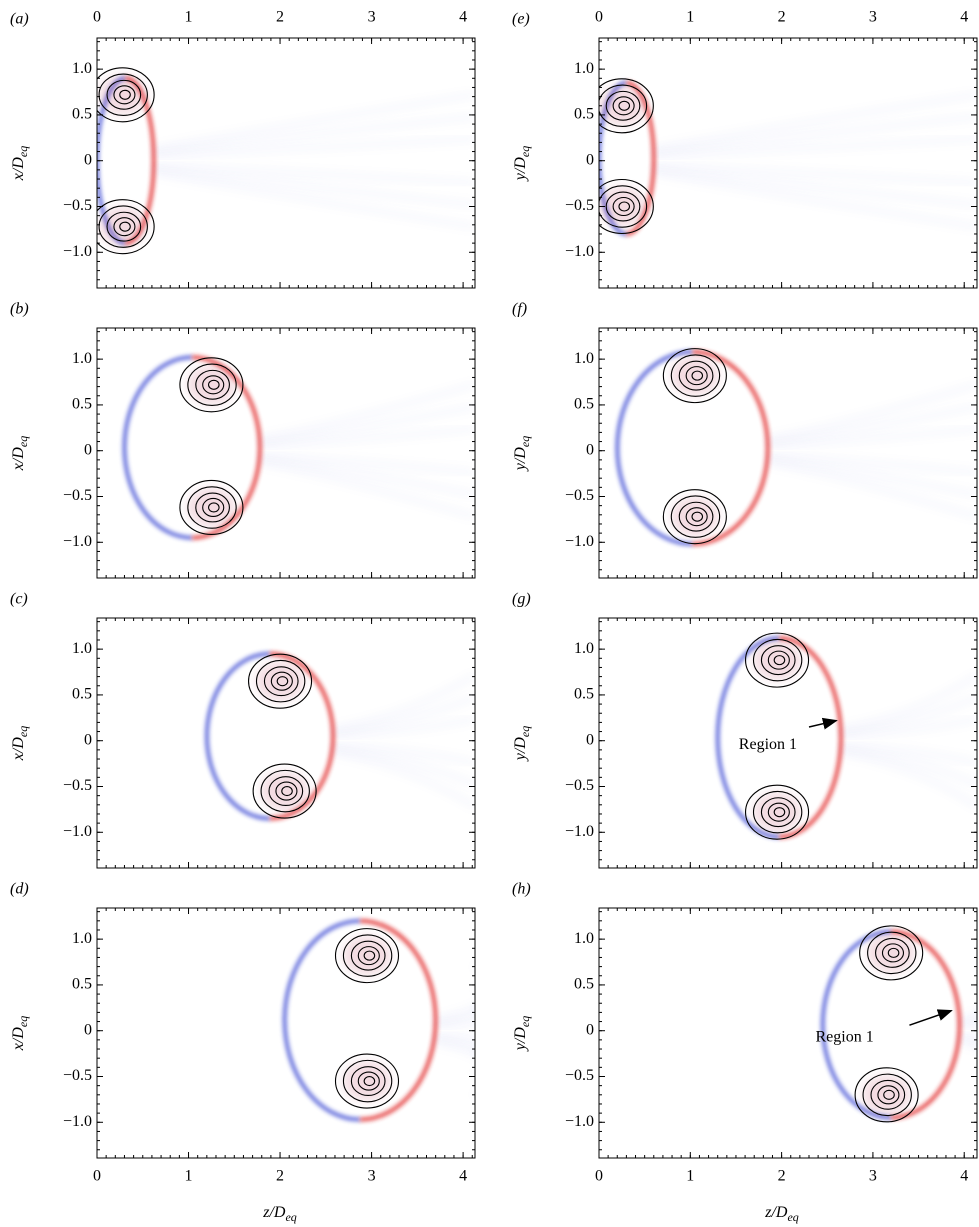  I want to click on panel-label: (f), so click(519, 309).